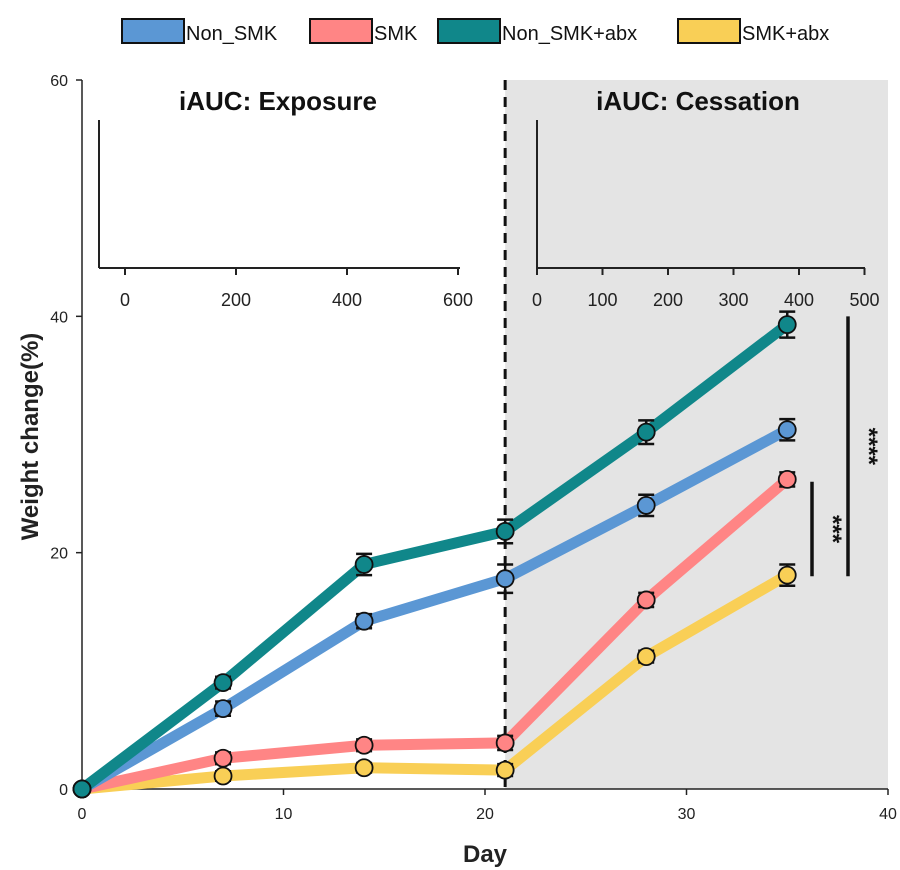  I want to click on inset-cessation: iAUC: Cessation 0 100 200 300 400 500, so click(706, 198).